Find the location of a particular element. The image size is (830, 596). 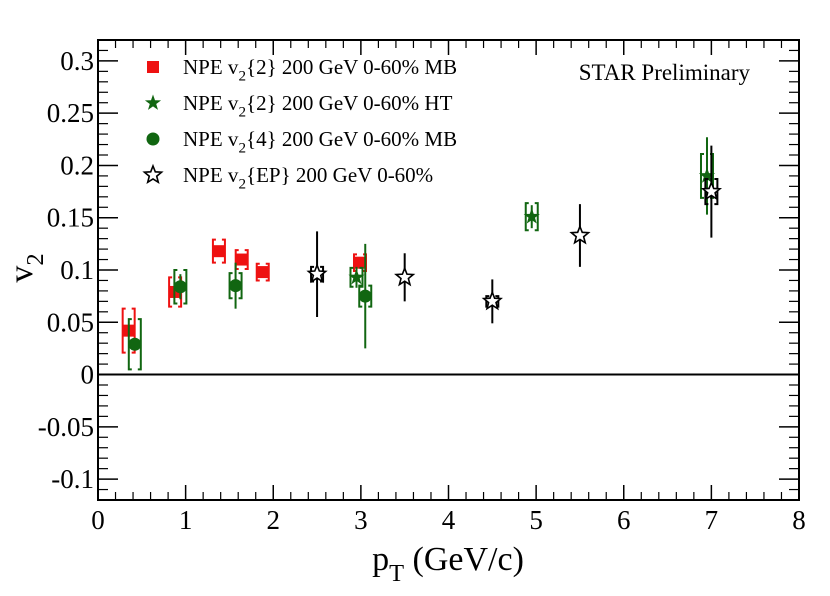

x-tick-label: 4 is located at coordinates (449, 520).